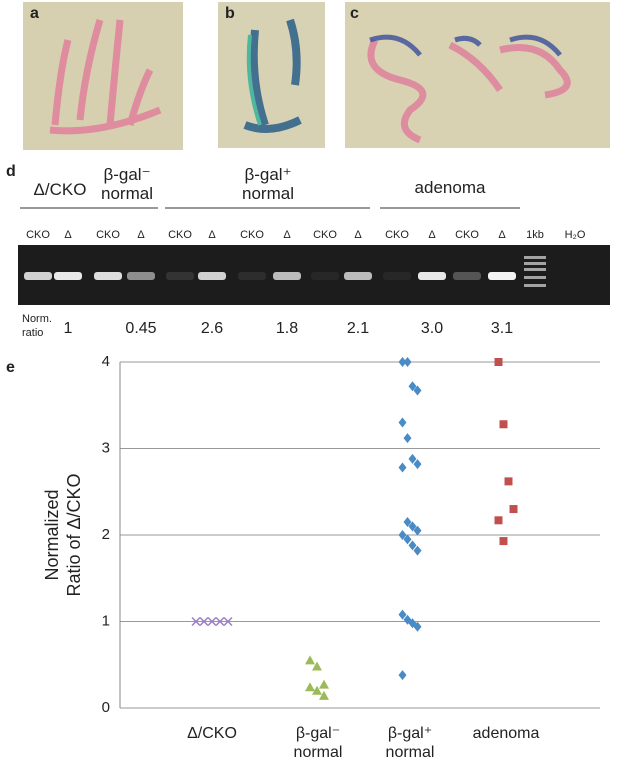 This screenshot has width=626, height=759. What do you see at coordinates (106, 361) in the screenshot?
I see `y-tick-label: 4` at bounding box center [106, 361].